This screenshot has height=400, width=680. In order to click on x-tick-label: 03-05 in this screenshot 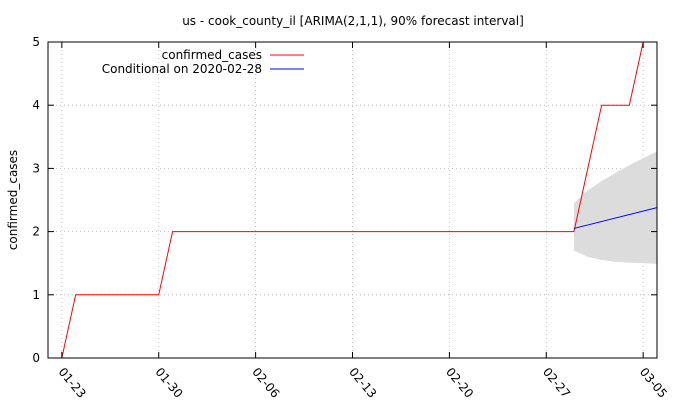, I will do `click(653, 382)`.